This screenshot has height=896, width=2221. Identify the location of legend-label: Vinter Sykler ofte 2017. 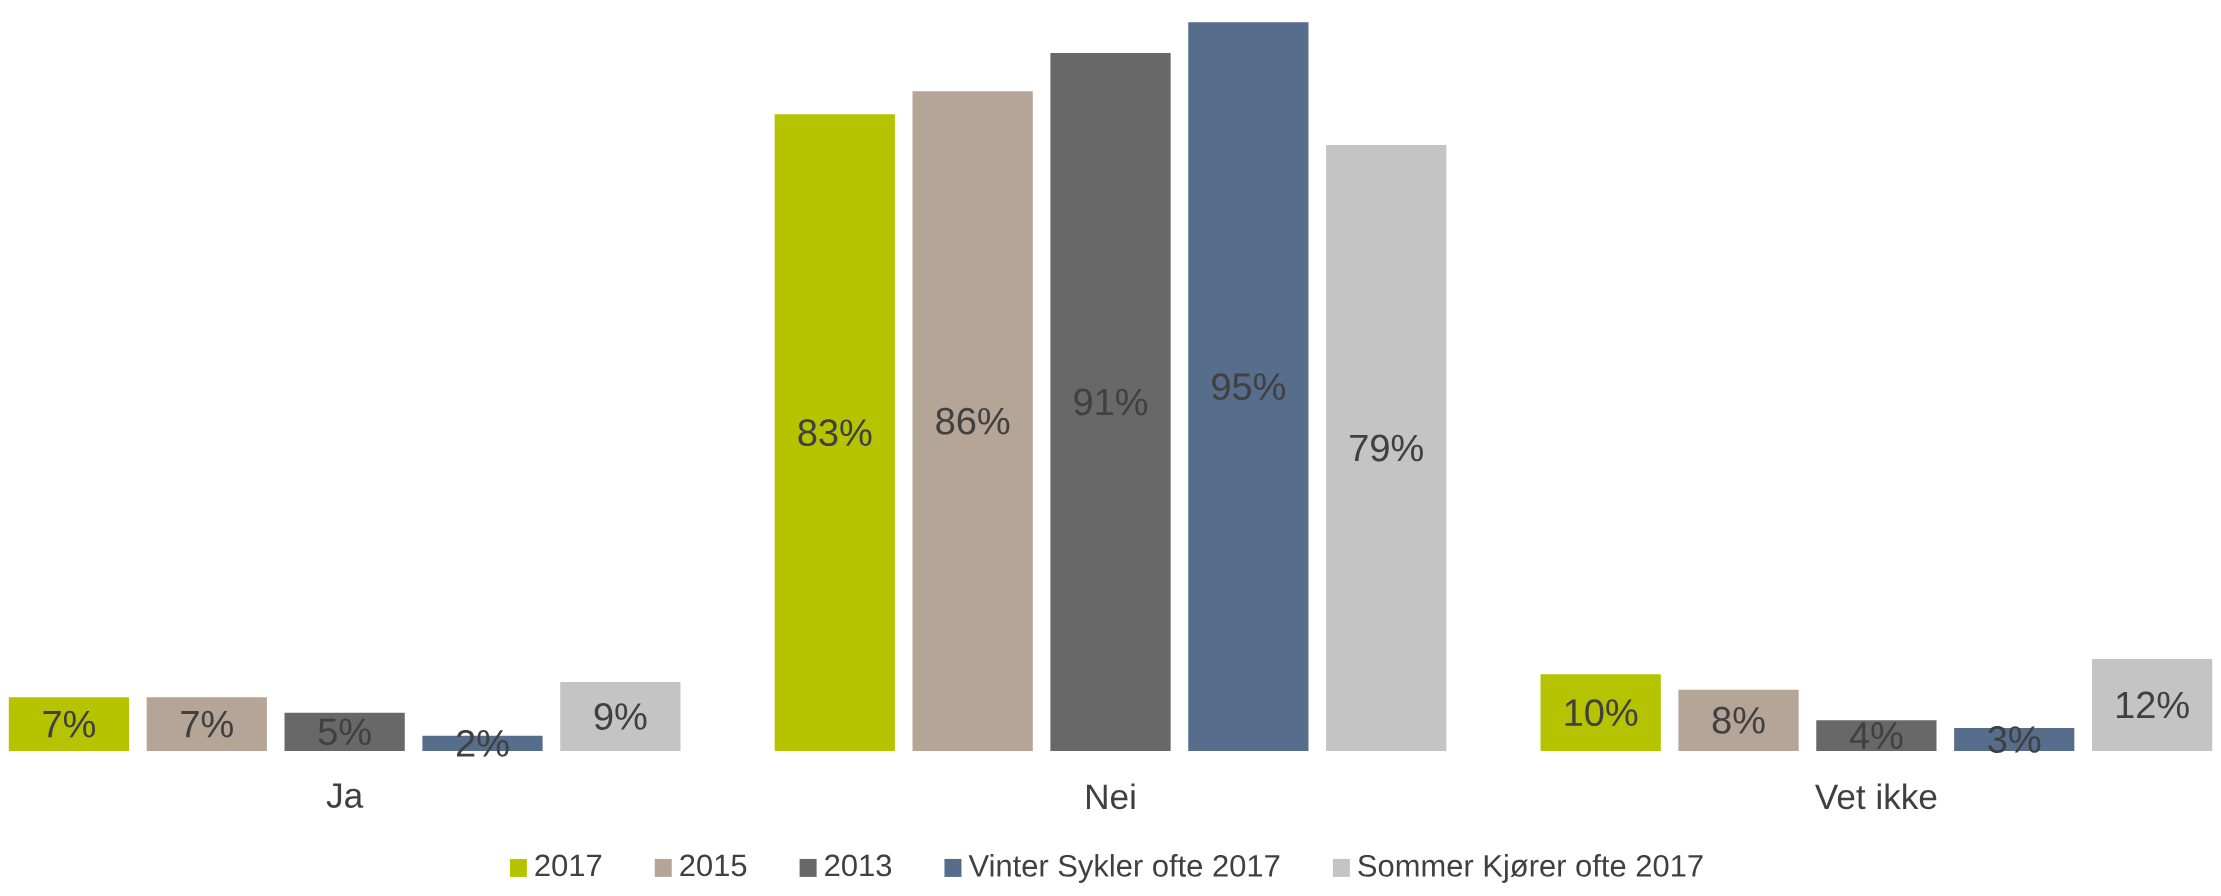
(1124, 868).